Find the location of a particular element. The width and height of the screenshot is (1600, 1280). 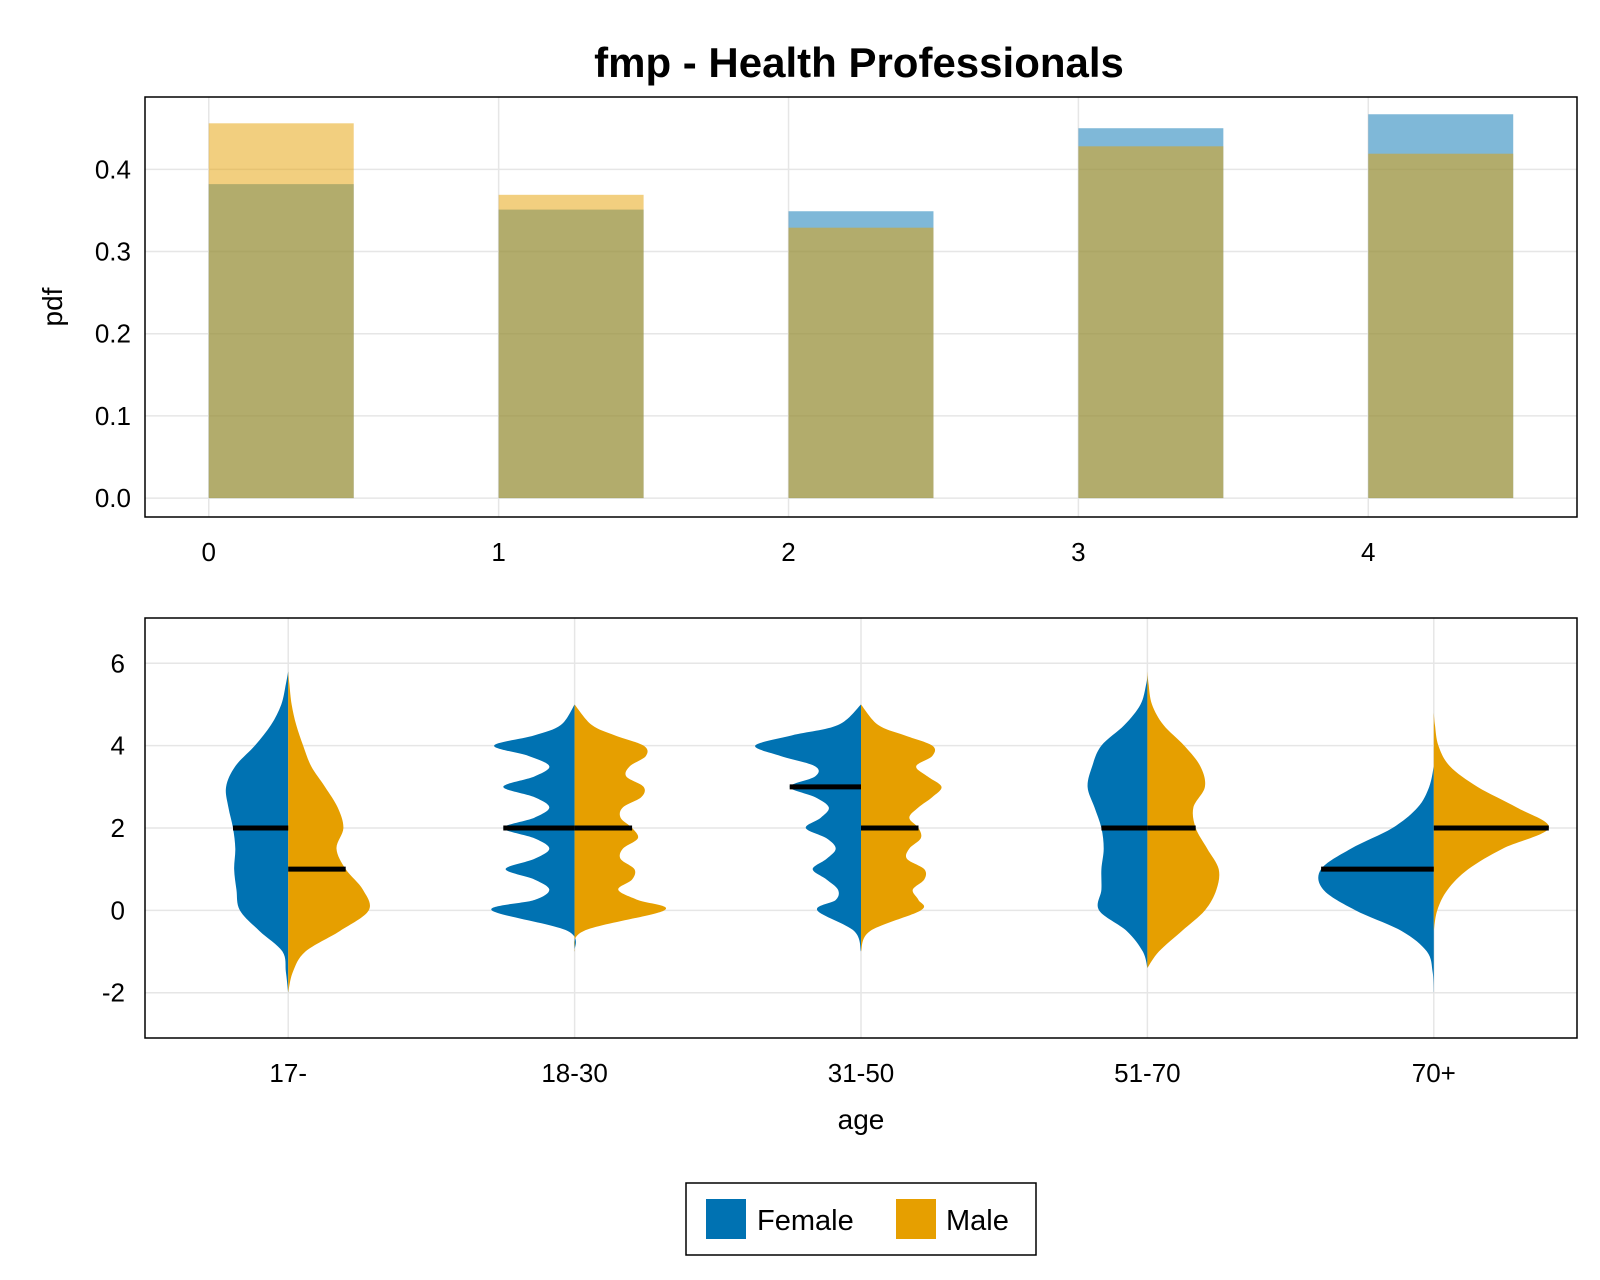

top-x-tick-labels: 0 1 2 3 4 is located at coordinates (789, 552).